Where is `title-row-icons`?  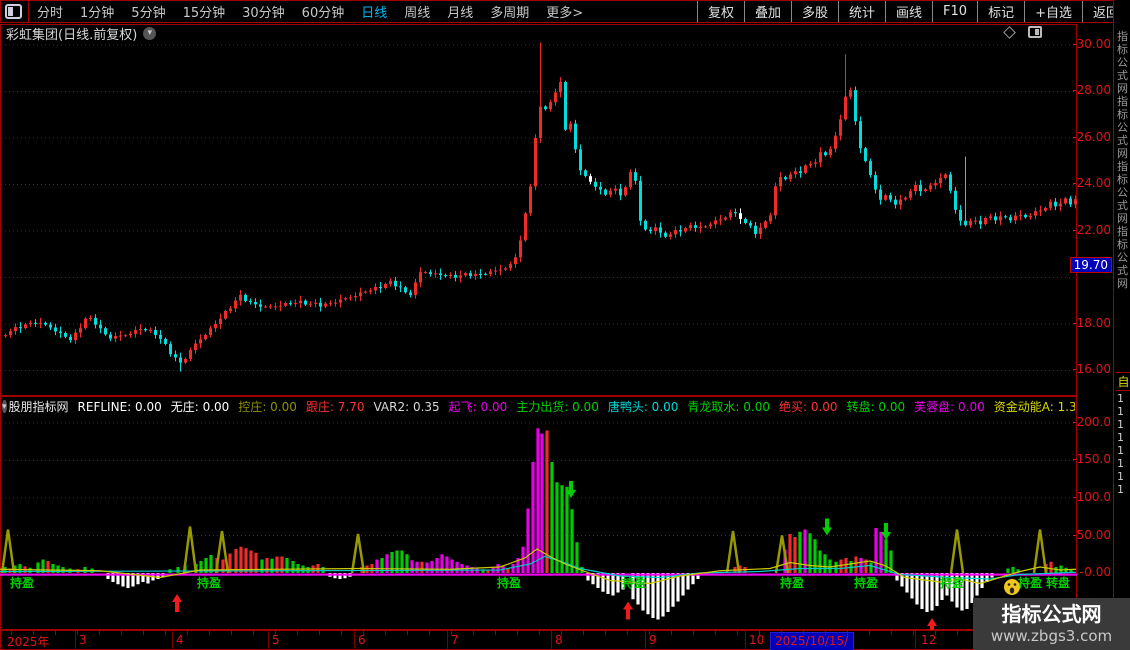
title-row-icons is located at coordinates (1022, 32).